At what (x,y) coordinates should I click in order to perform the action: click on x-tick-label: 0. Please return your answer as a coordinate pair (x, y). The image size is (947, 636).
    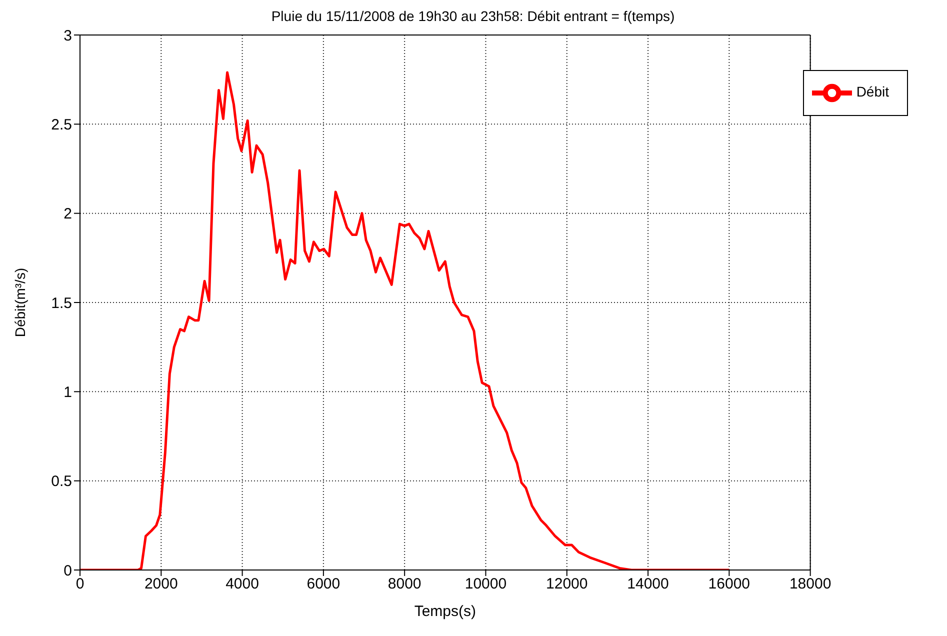
    Looking at the image, I should click on (80, 584).